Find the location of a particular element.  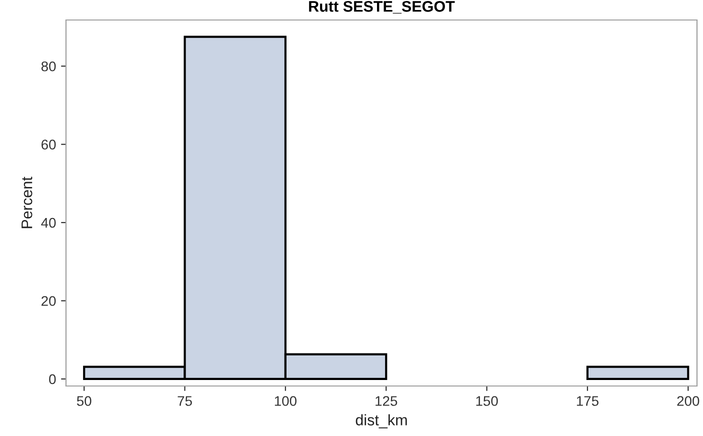

y-tick-label: 20 is located at coordinates (49, 301).